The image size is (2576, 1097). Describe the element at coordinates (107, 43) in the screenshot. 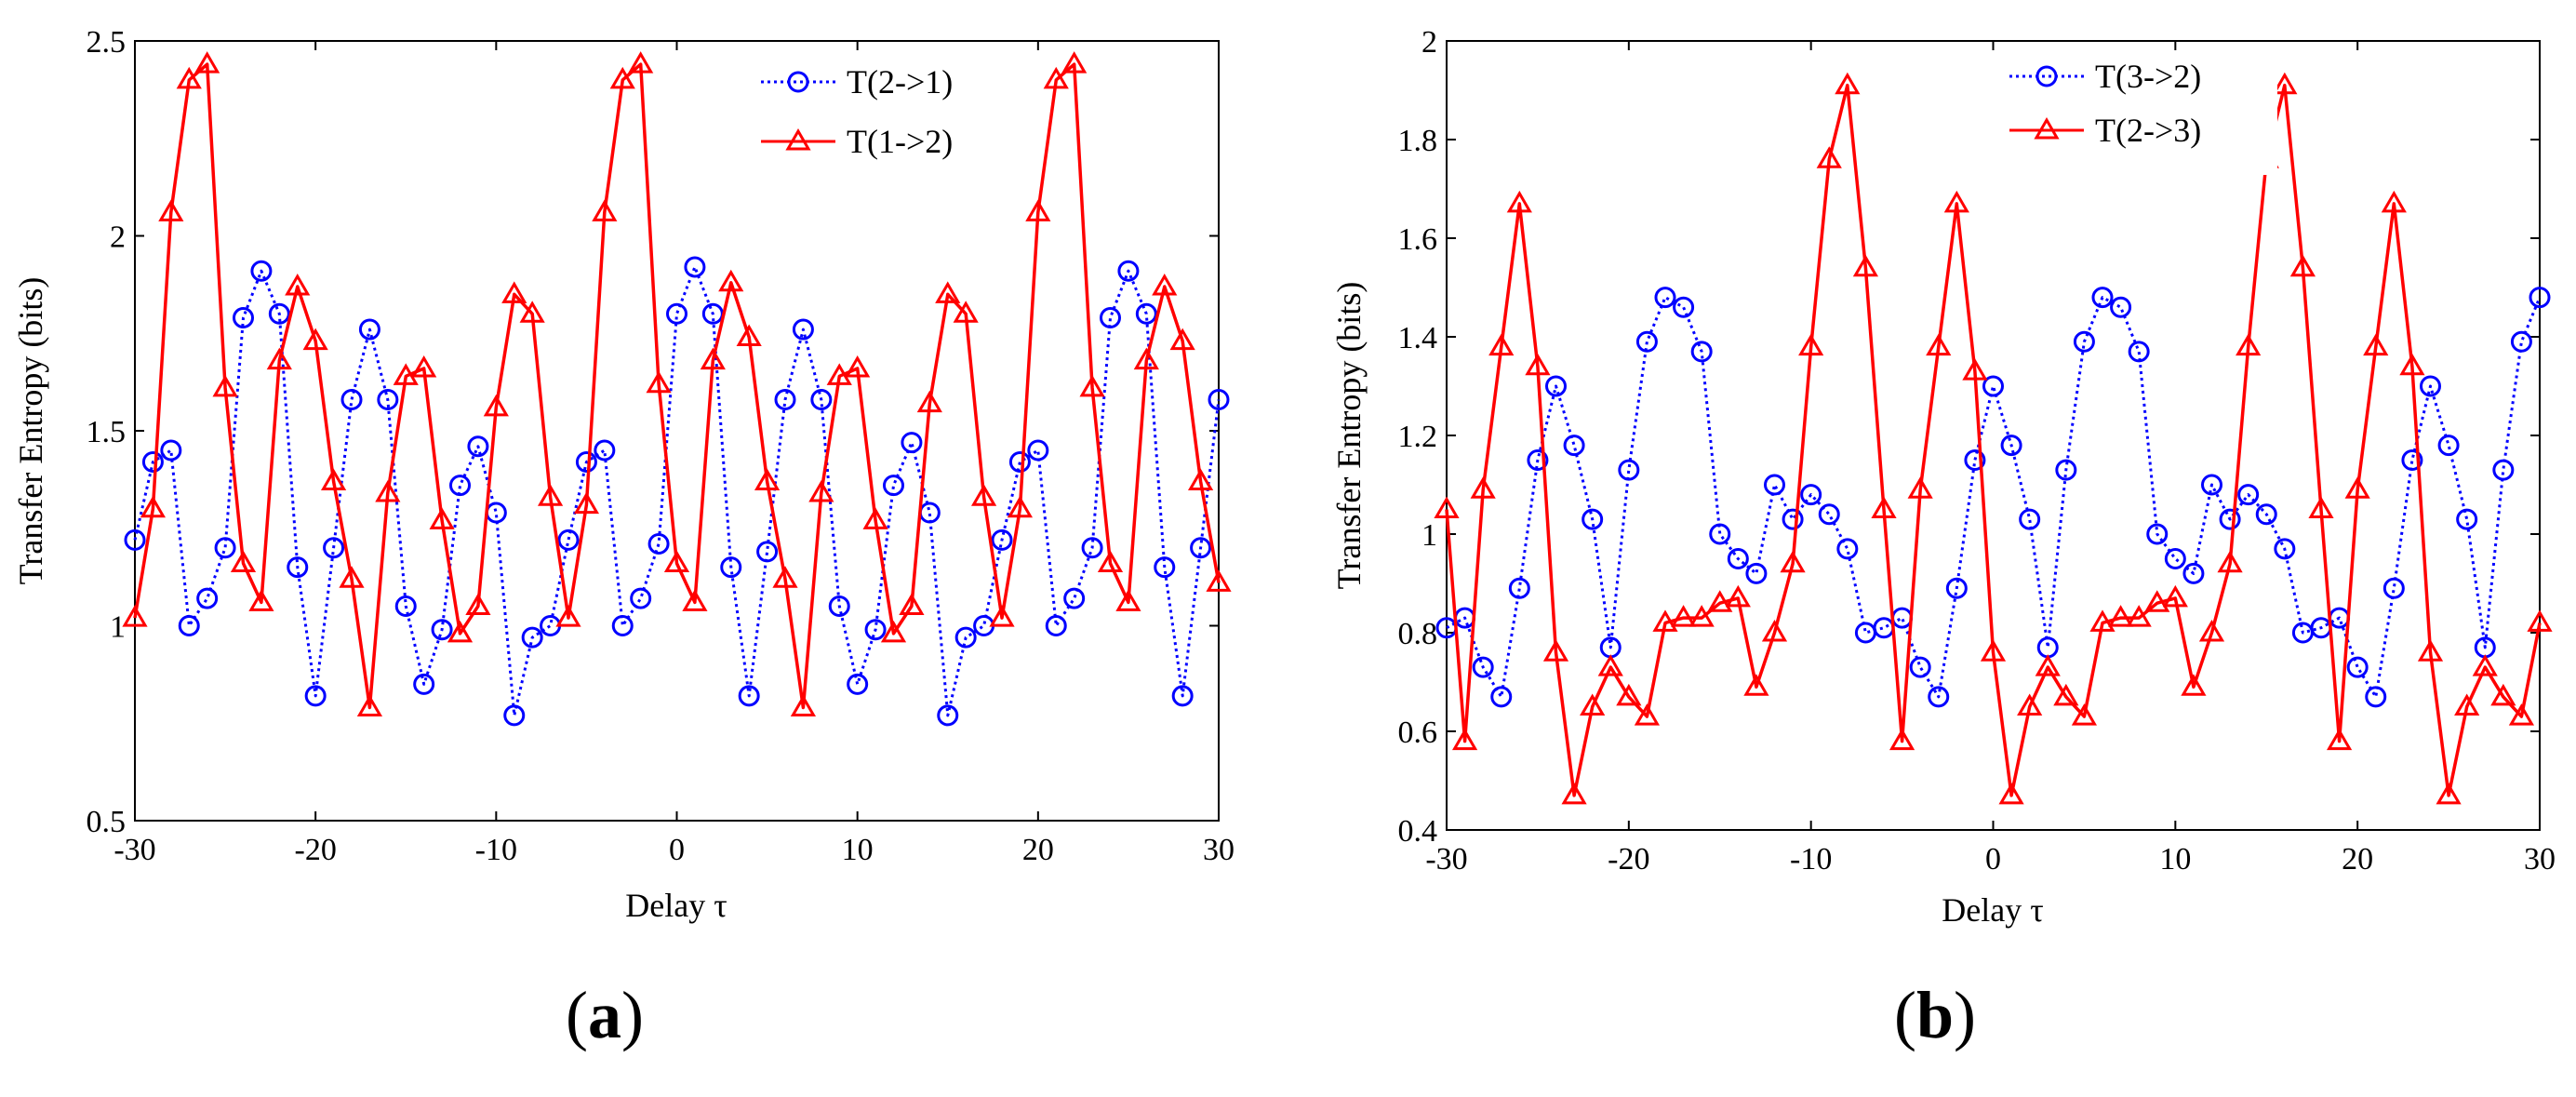

I see `y-tick-label-a: 2.5` at that location.